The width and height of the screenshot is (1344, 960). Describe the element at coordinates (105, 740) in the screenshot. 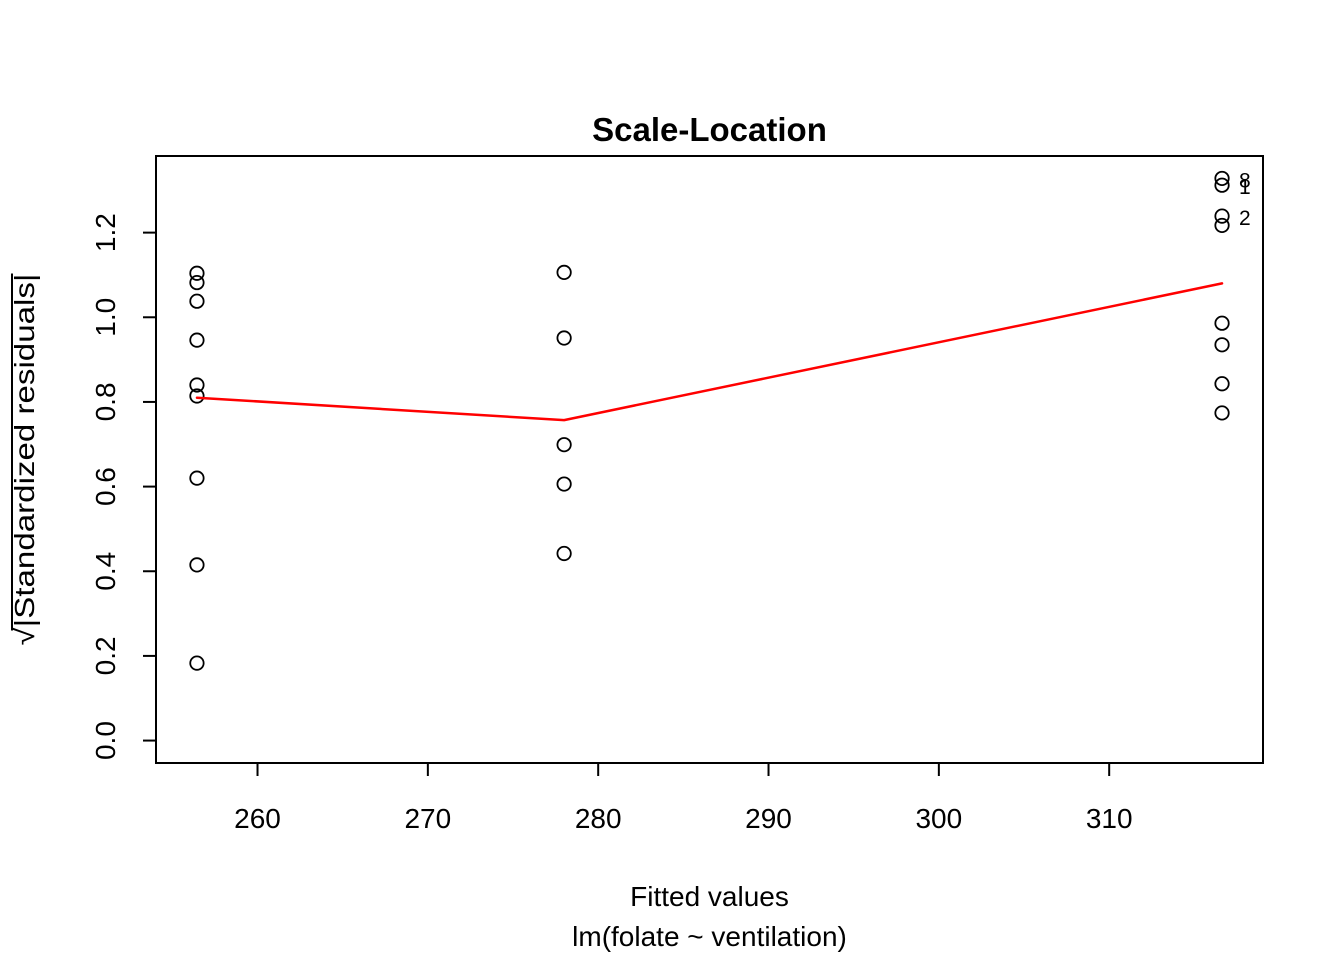

I see `y-tick-label: 0.0` at that location.